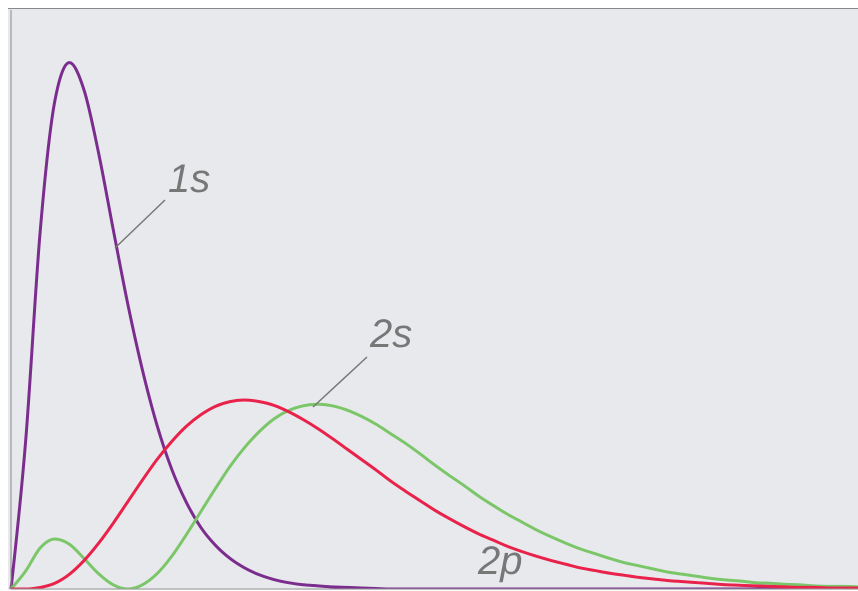 This screenshot has width=858, height=591. Describe the element at coordinates (189, 179) in the screenshot. I see `series-label: 1s` at that location.